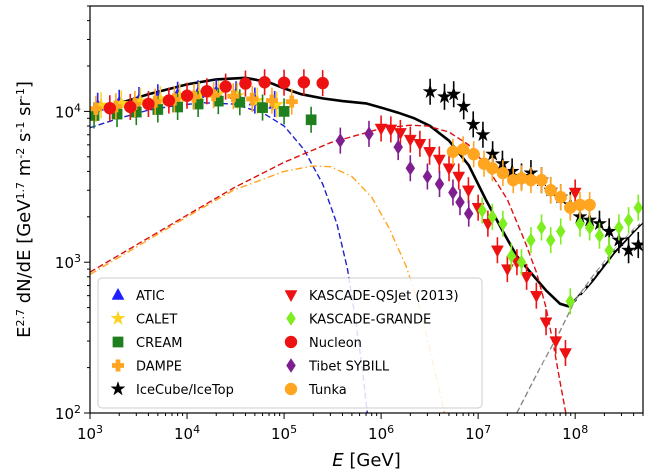  I want to click on y-tick-label: 10⁴, so click(68, 111).